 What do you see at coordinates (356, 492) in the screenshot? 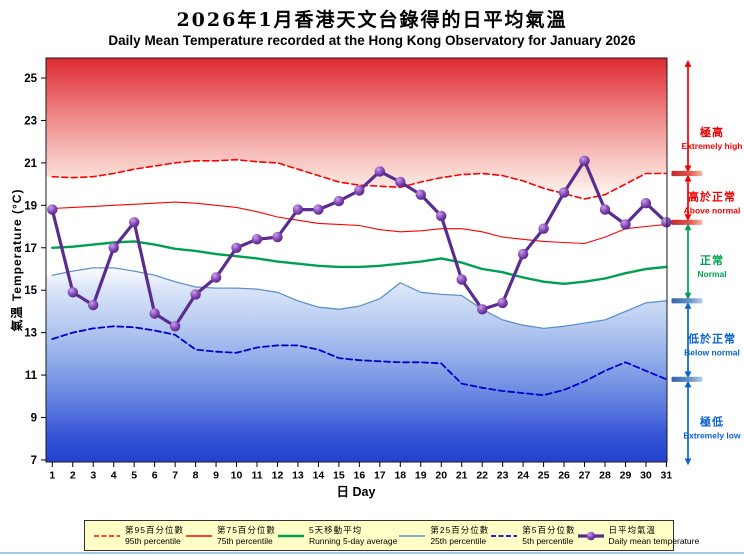
I see `x-axis-label: 日 Day` at bounding box center [356, 492].